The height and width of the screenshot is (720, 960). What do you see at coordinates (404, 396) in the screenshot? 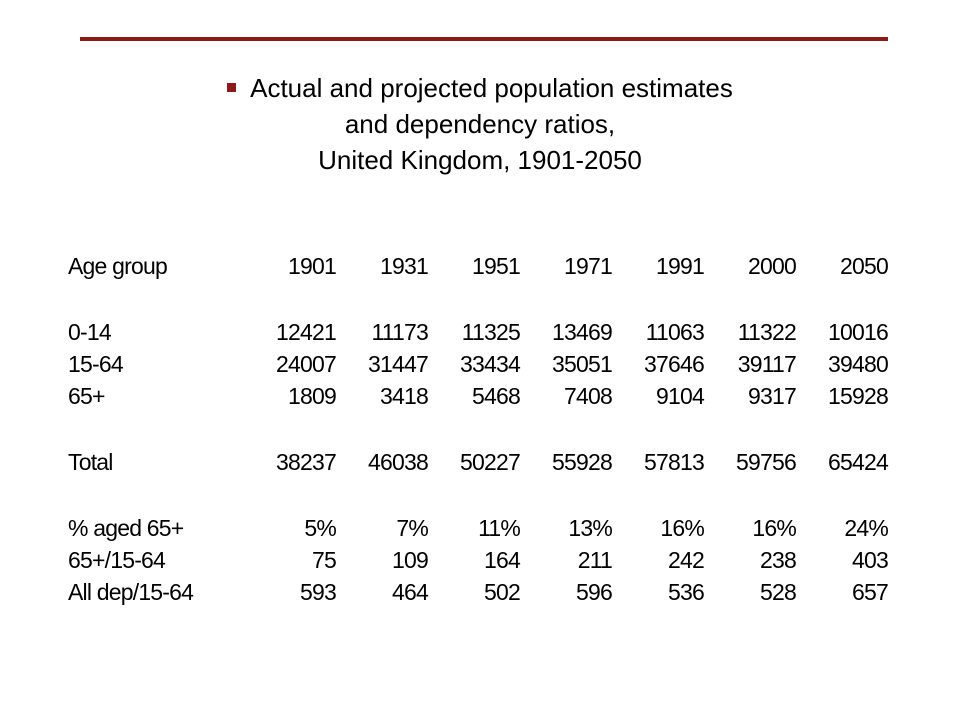
I see `table-cell: 3418` at bounding box center [404, 396].